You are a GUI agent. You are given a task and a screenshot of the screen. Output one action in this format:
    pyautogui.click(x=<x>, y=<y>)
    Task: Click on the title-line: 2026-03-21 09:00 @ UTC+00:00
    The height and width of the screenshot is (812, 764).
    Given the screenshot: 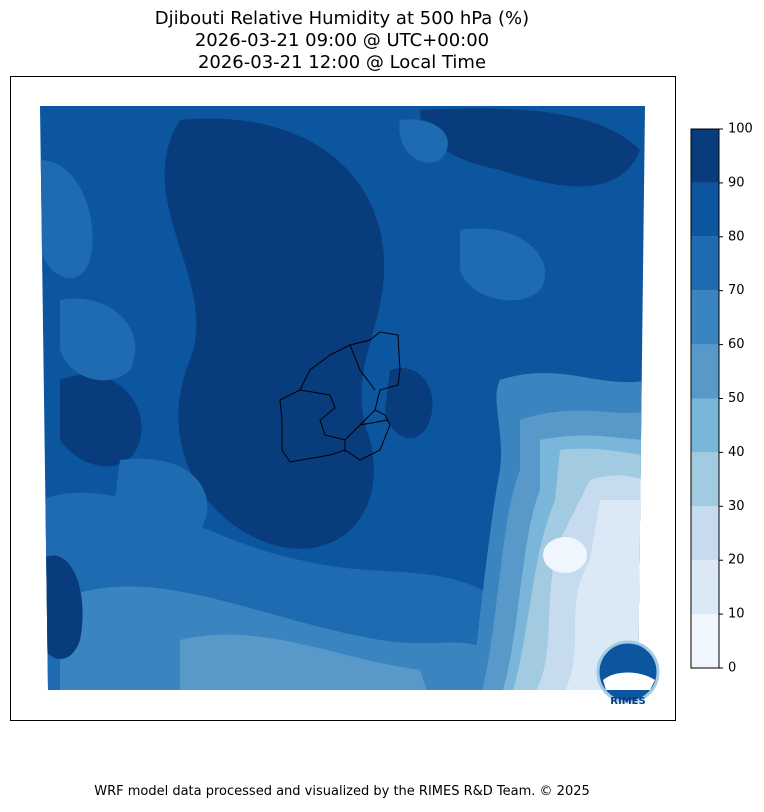 What is the action you would take?
    pyautogui.click(x=342, y=40)
    